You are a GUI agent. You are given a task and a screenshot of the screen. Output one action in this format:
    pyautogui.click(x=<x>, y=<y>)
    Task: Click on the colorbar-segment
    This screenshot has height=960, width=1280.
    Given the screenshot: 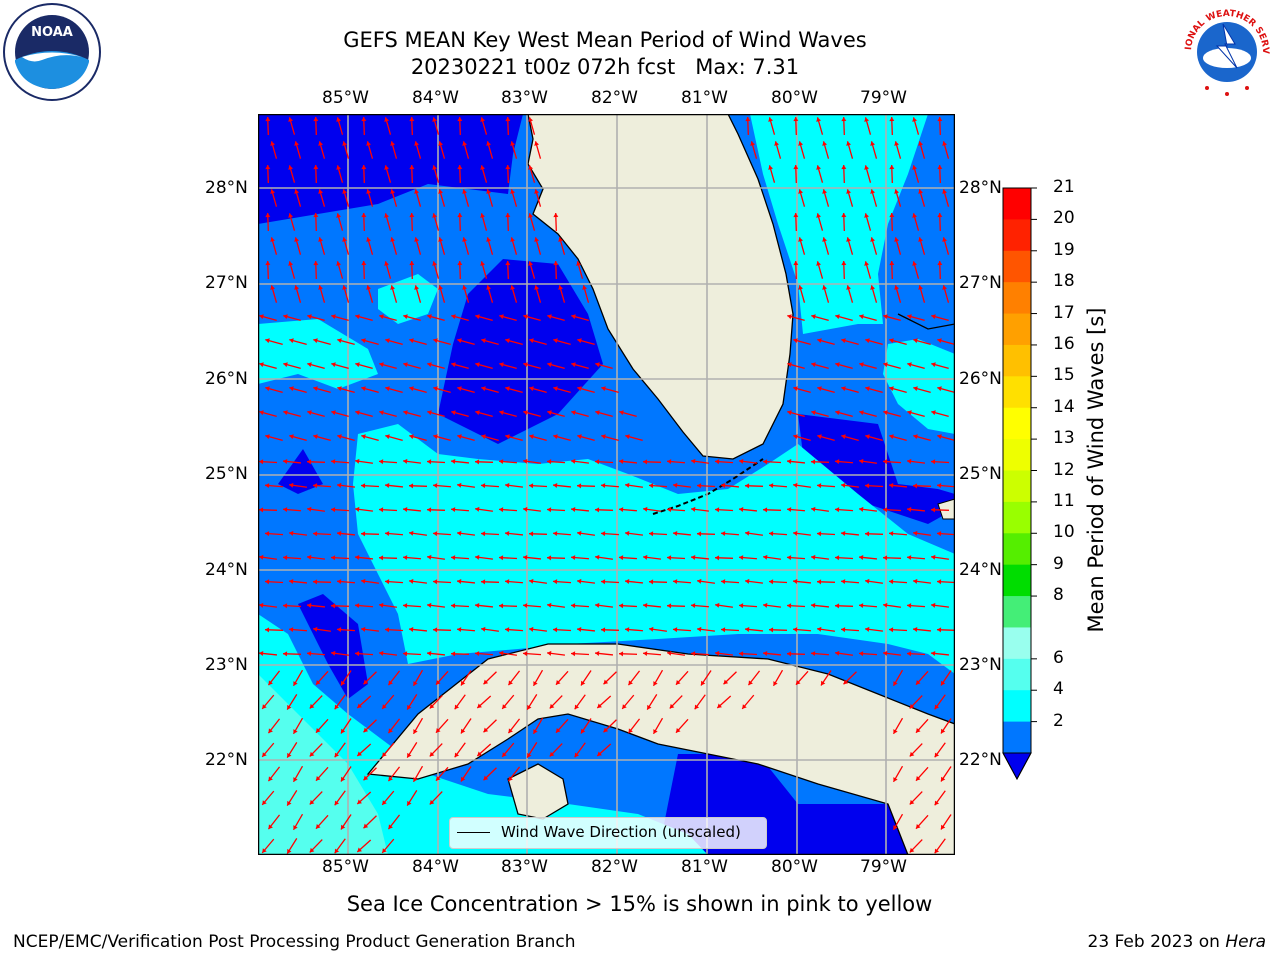 What is the action you would take?
    pyautogui.click(x=1017, y=517)
    